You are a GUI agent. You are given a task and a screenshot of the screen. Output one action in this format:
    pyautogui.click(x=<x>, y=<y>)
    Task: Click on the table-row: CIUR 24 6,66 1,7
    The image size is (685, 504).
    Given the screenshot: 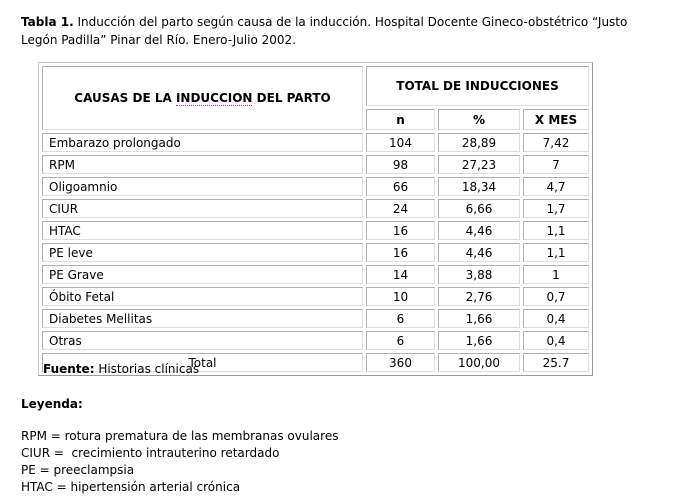 What is the action you would take?
    pyautogui.click(x=315, y=208)
    